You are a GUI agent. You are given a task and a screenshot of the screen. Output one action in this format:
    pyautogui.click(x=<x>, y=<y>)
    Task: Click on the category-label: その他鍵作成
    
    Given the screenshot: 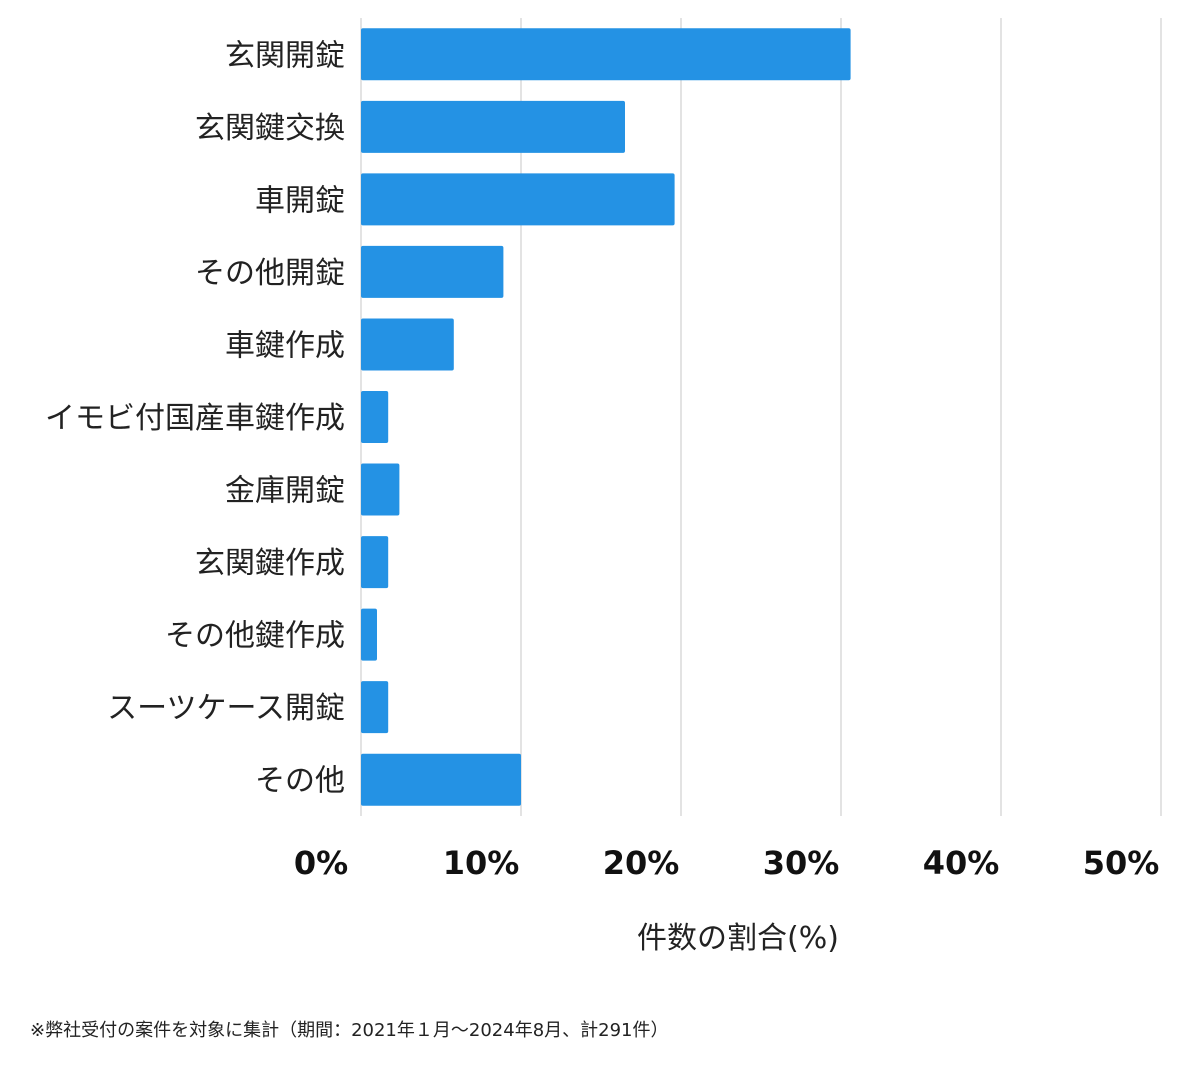 What is the action you would take?
    pyautogui.click(x=255, y=636)
    